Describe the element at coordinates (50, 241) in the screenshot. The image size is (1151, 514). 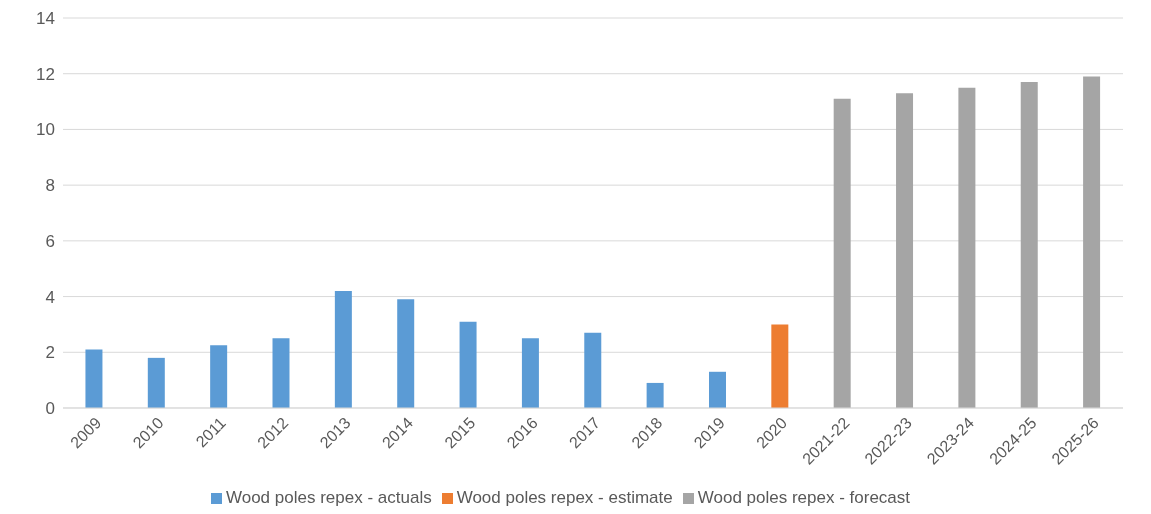
I see `y-tick-label: 6` at that location.